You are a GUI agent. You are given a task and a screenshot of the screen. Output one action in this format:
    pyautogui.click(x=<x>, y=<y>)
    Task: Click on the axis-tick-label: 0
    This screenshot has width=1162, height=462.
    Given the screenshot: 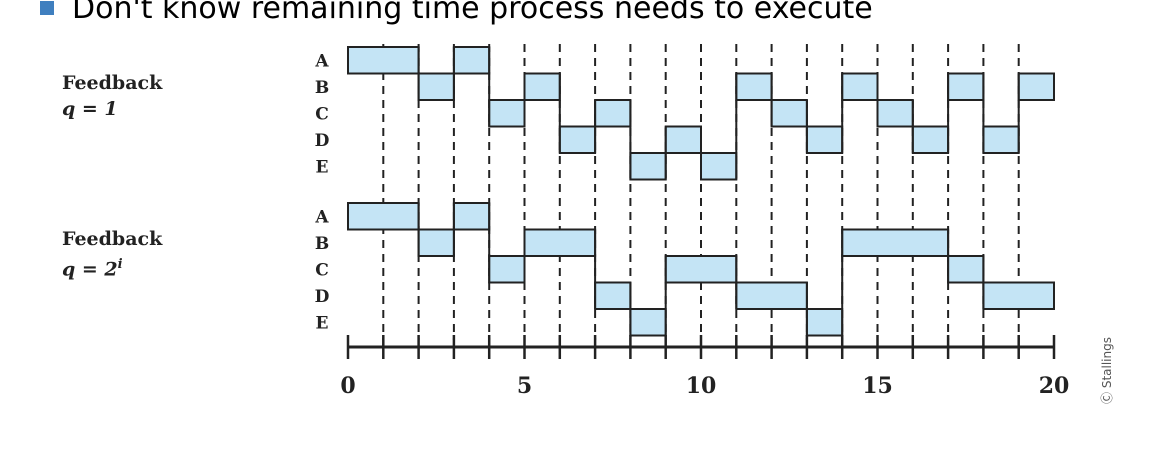 What is the action you would take?
    pyautogui.click(x=347, y=386)
    